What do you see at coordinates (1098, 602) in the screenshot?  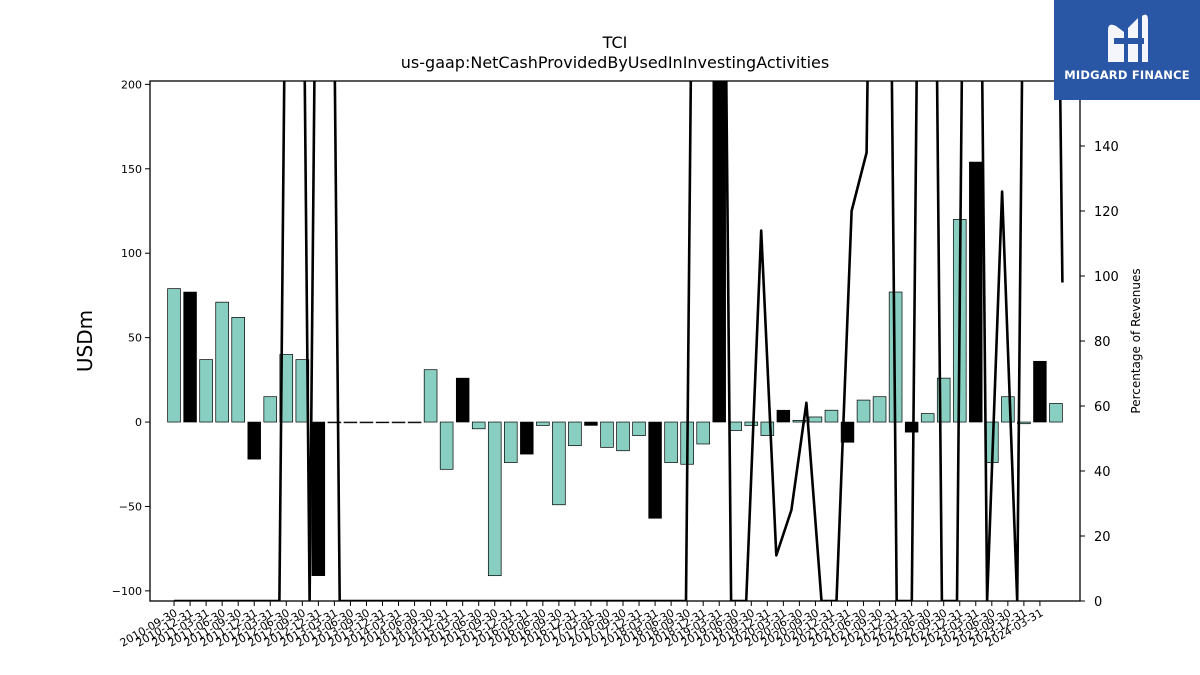 I see `y2-tick-label: 0` at bounding box center [1098, 602].